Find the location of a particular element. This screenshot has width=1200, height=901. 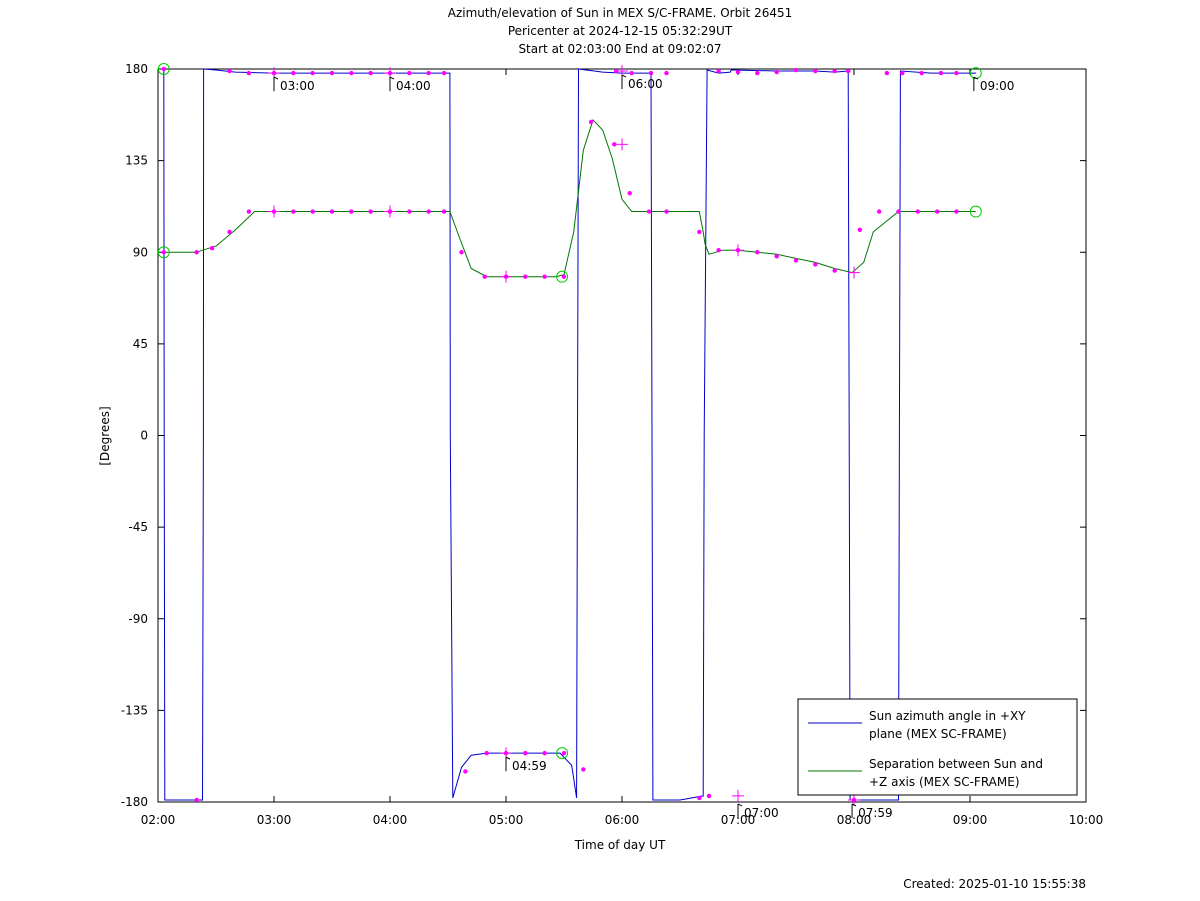

chart-title-line: Start at 02:03:00 End at 09:02:07 is located at coordinates (619, 49).